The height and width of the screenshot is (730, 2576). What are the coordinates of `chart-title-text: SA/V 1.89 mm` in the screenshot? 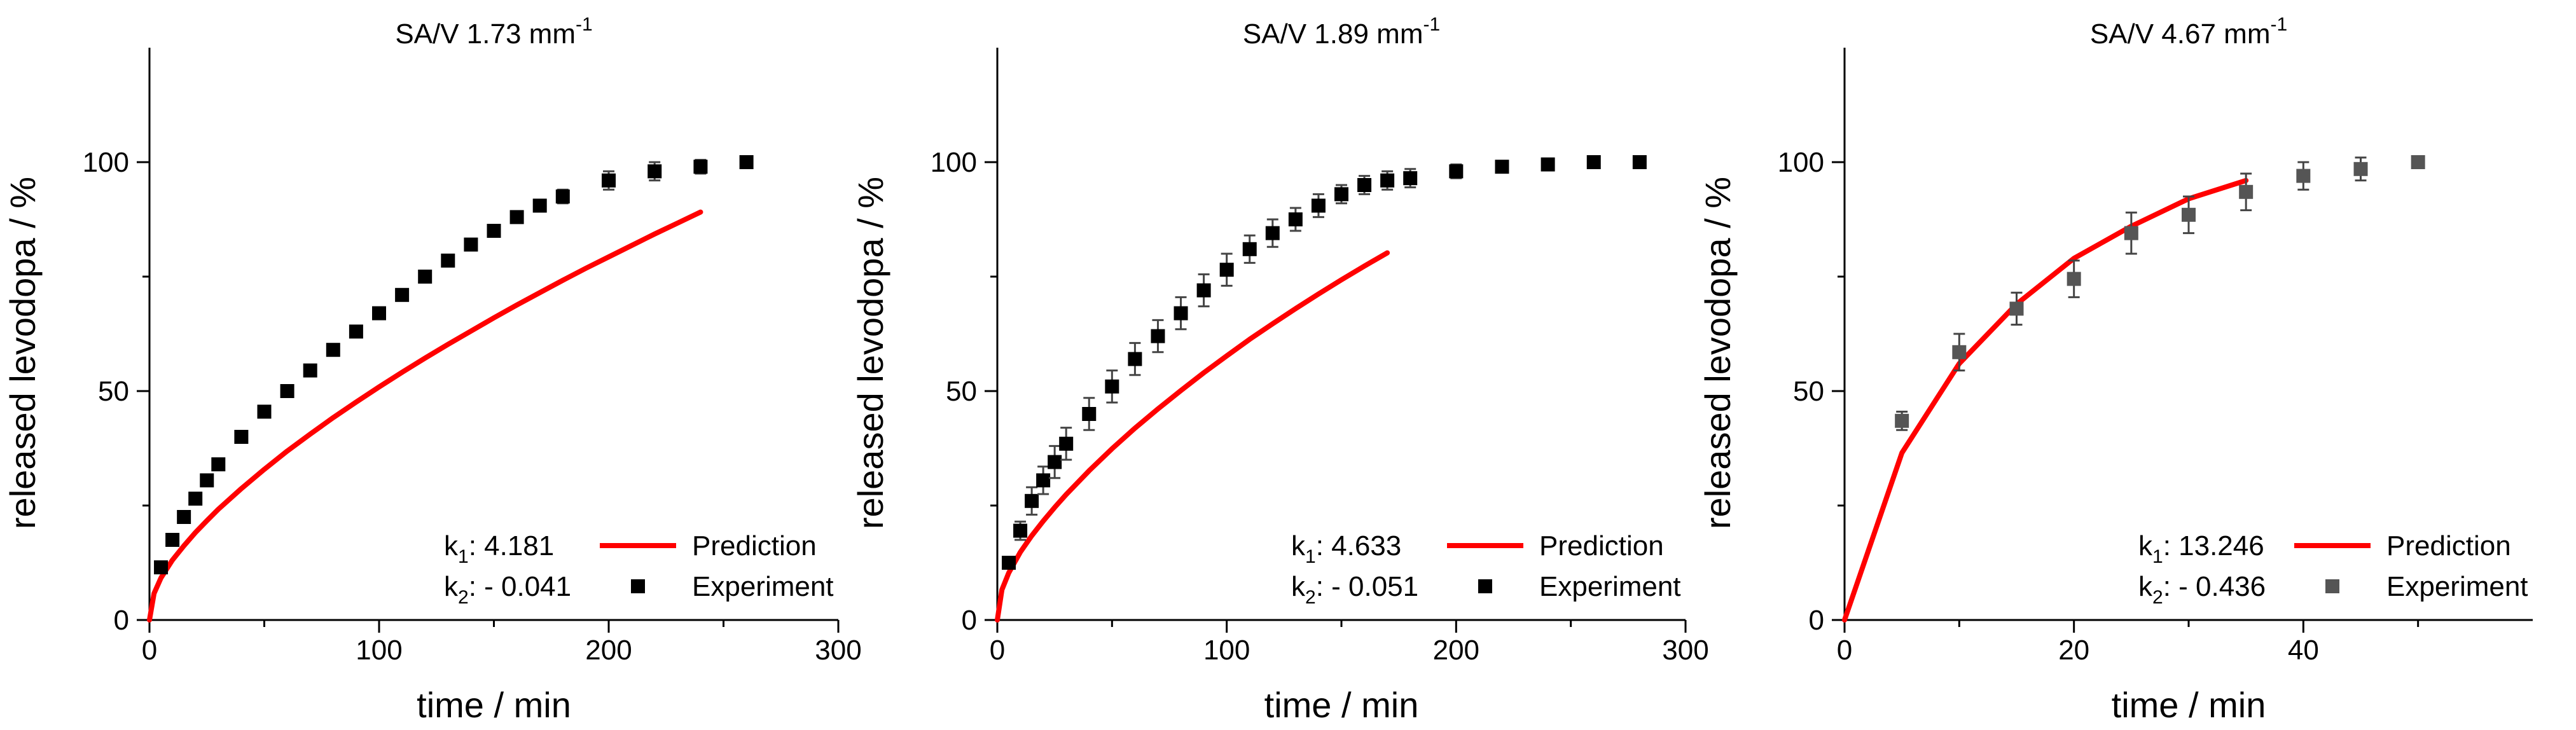 It's located at (1333, 34).